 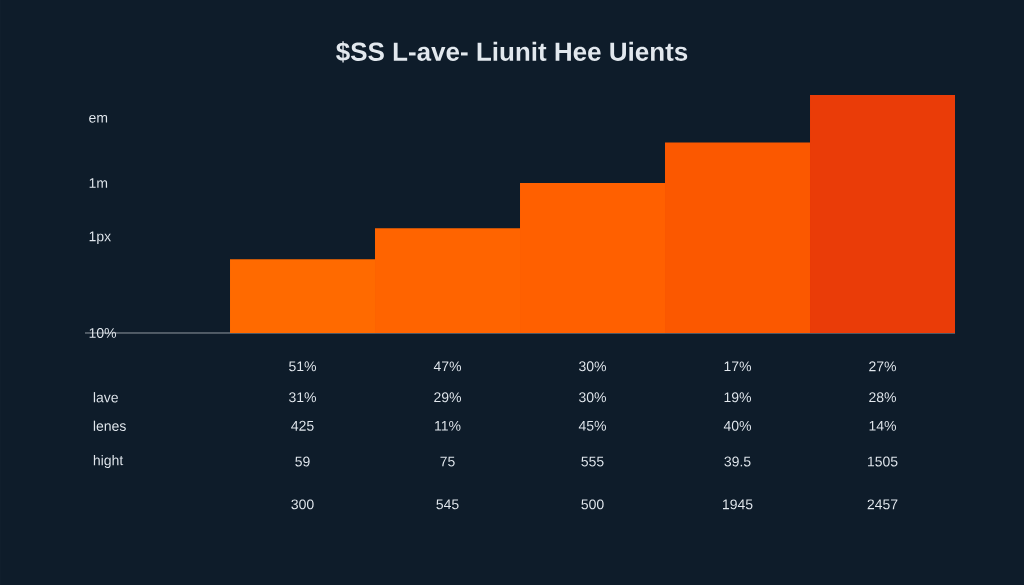 What do you see at coordinates (882, 504) in the screenshot?
I see `text: 2457` at bounding box center [882, 504].